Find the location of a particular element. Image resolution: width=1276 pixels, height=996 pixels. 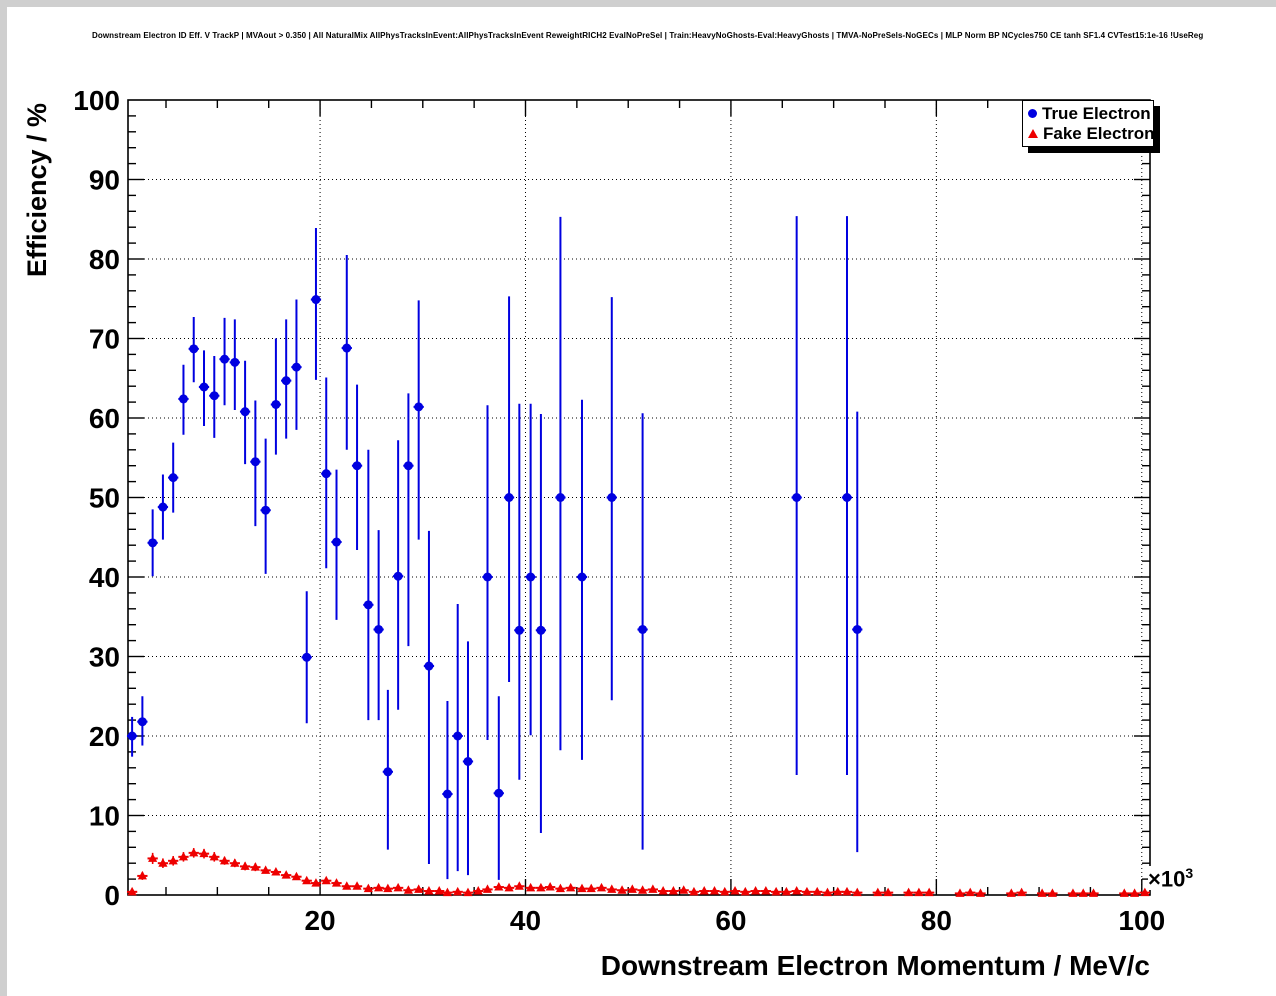

series-fake-electron is located at coordinates (638, 872).